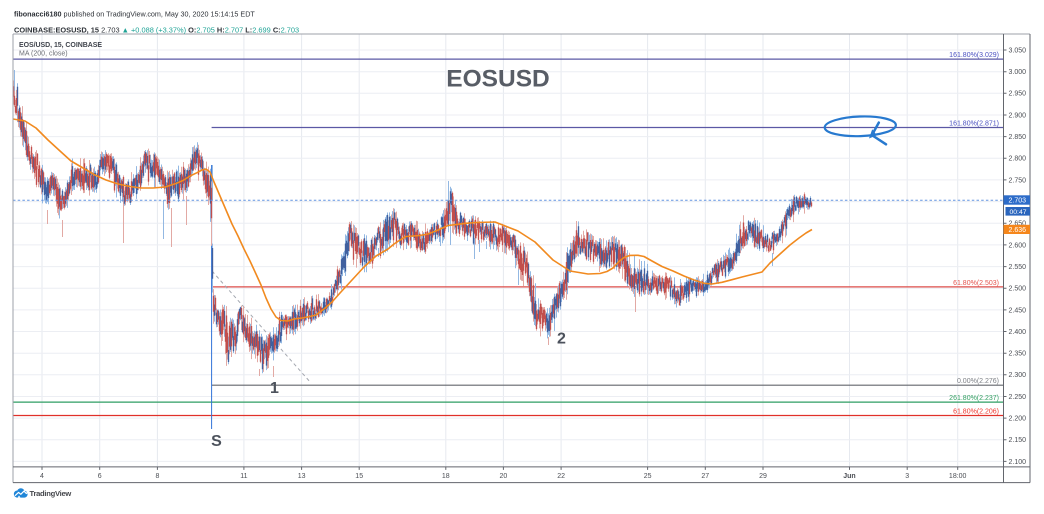 This screenshot has height=514, width=1044. What do you see at coordinates (849, 476) in the screenshot?
I see `svg-text: Jun` at bounding box center [849, 476].